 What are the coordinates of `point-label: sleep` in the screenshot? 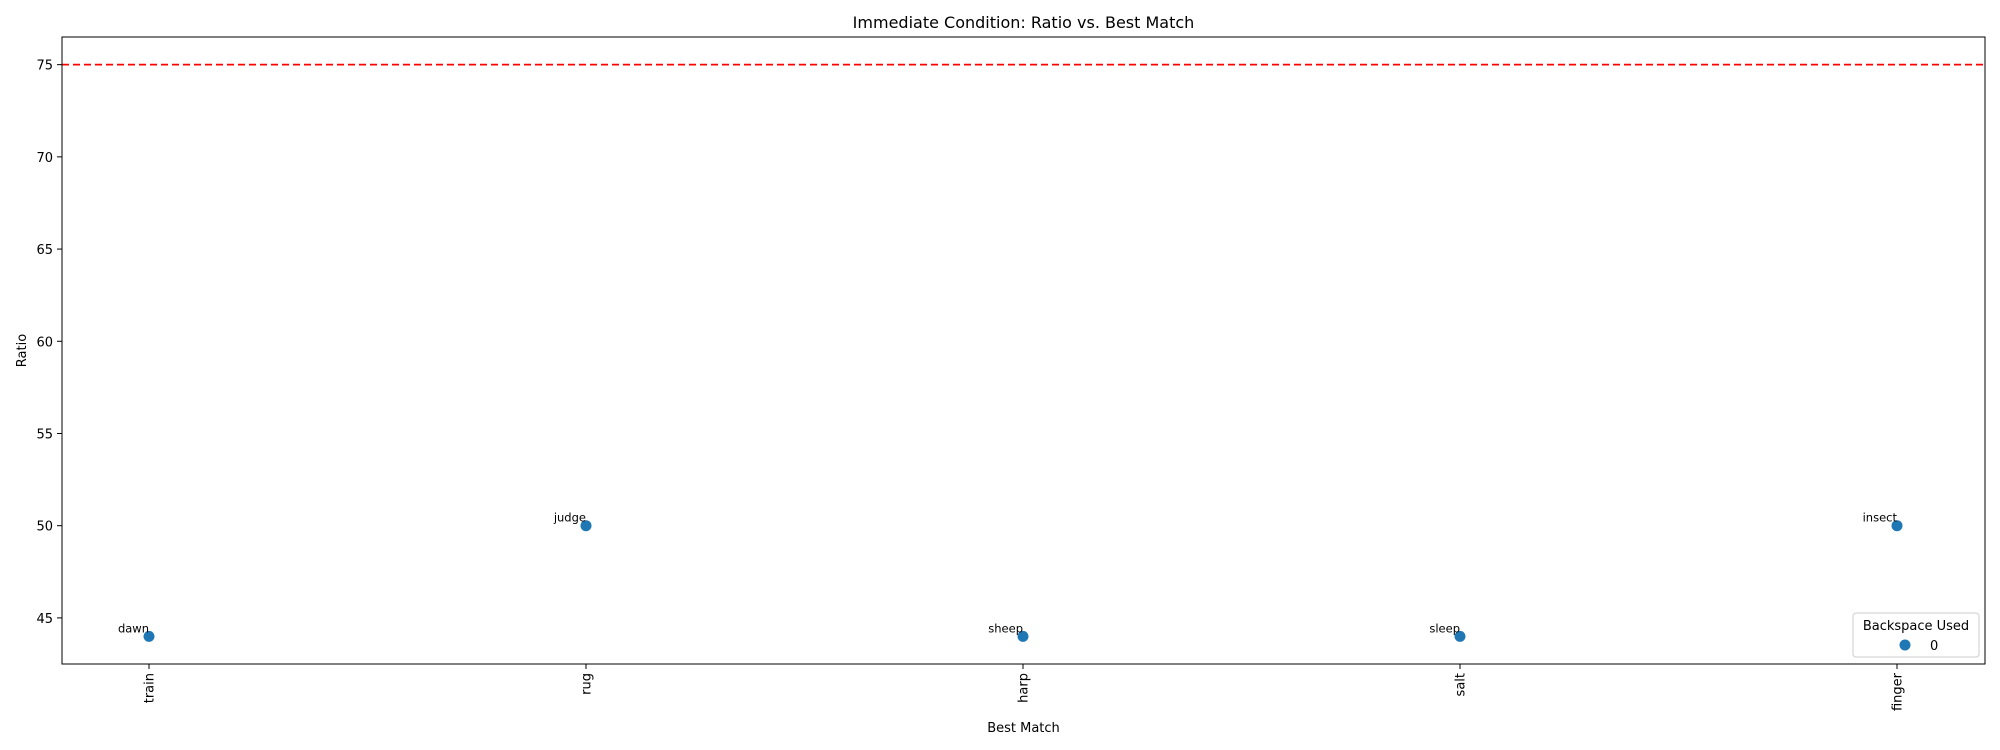 It's located at (1444, 628).